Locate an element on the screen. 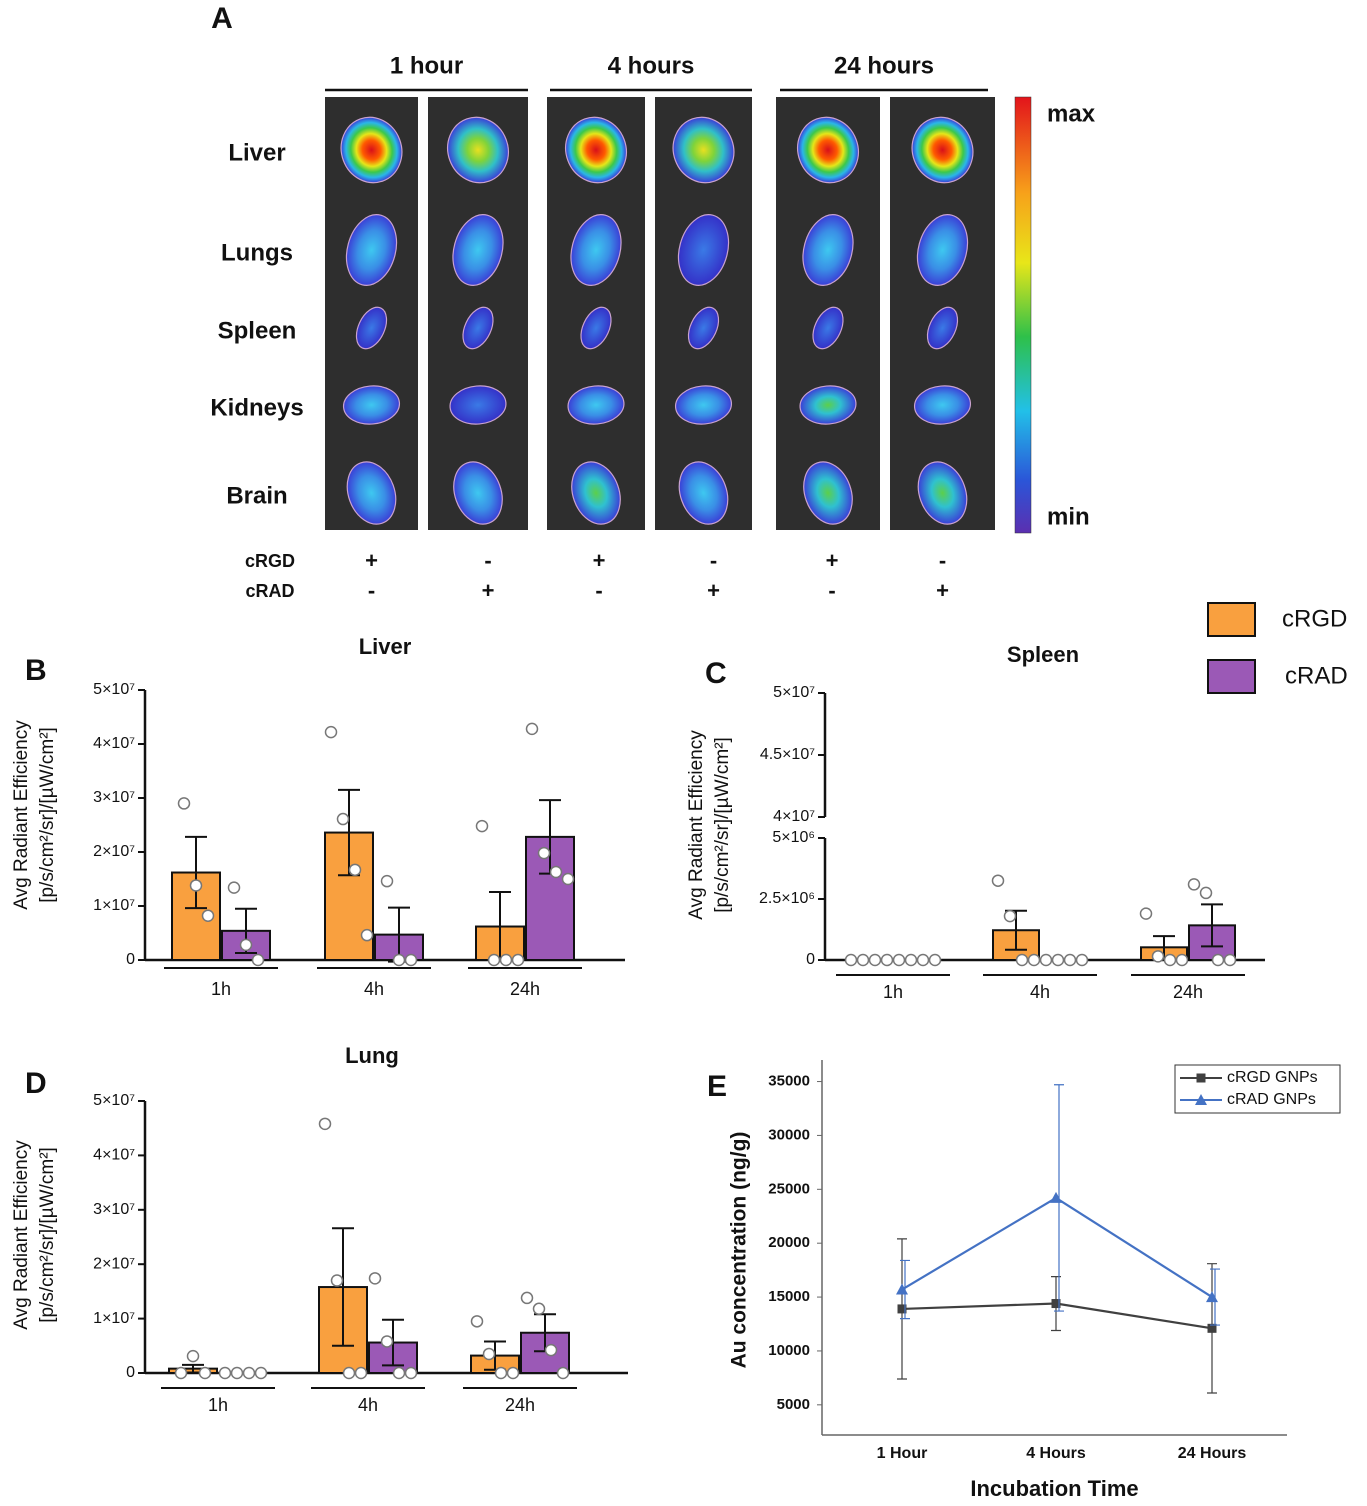  time-label: 1 hour is located at coordinates (426, 65).